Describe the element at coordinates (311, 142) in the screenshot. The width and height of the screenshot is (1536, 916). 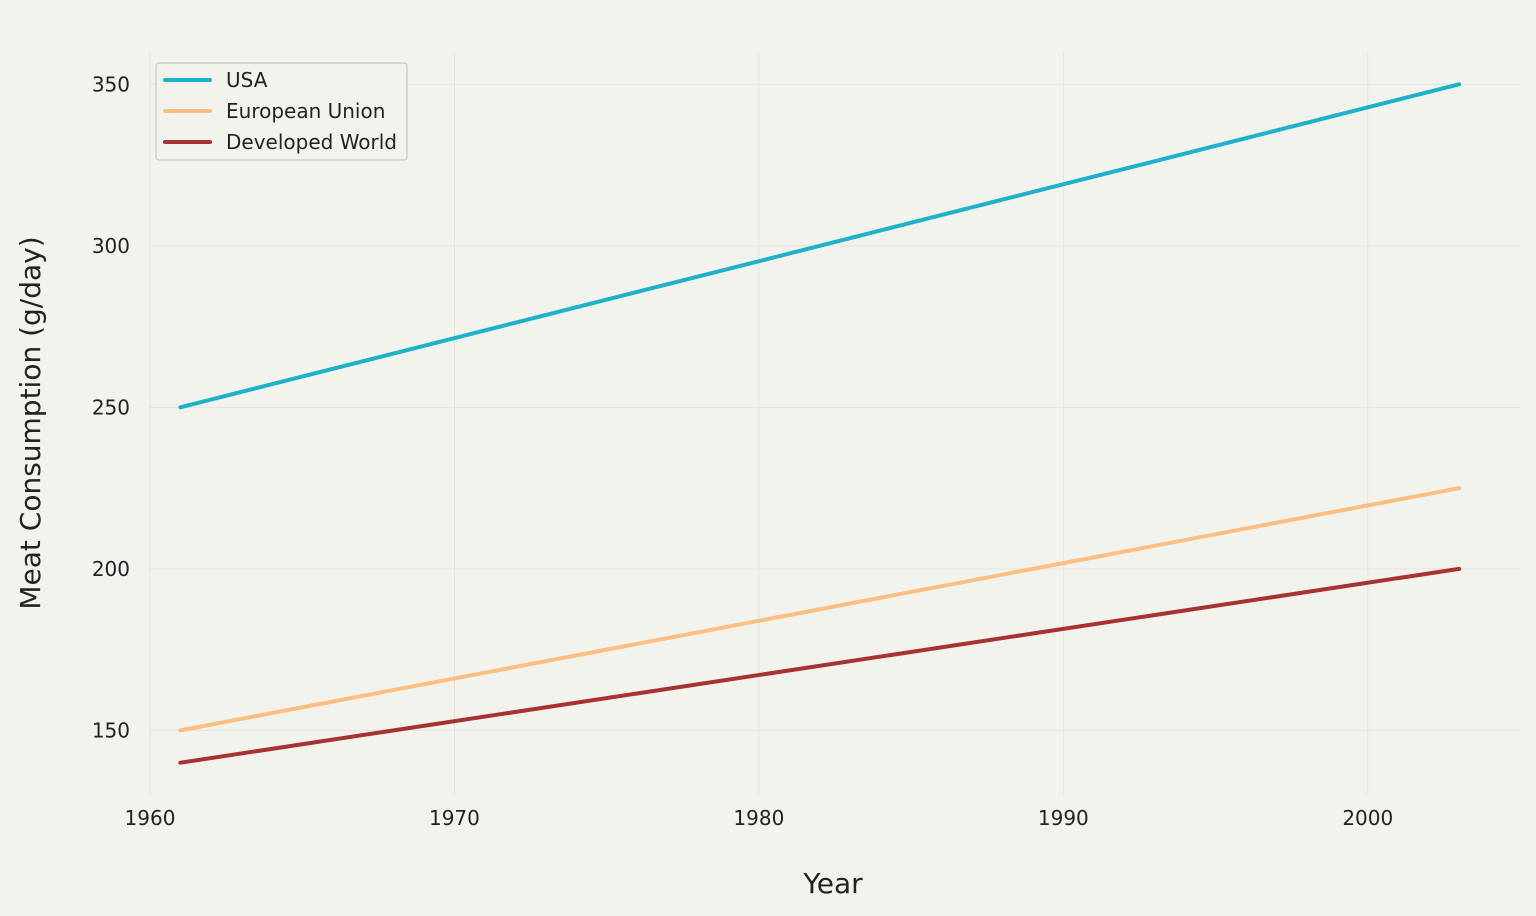
I see `legend-label-developed-world: Developed World` at that location.